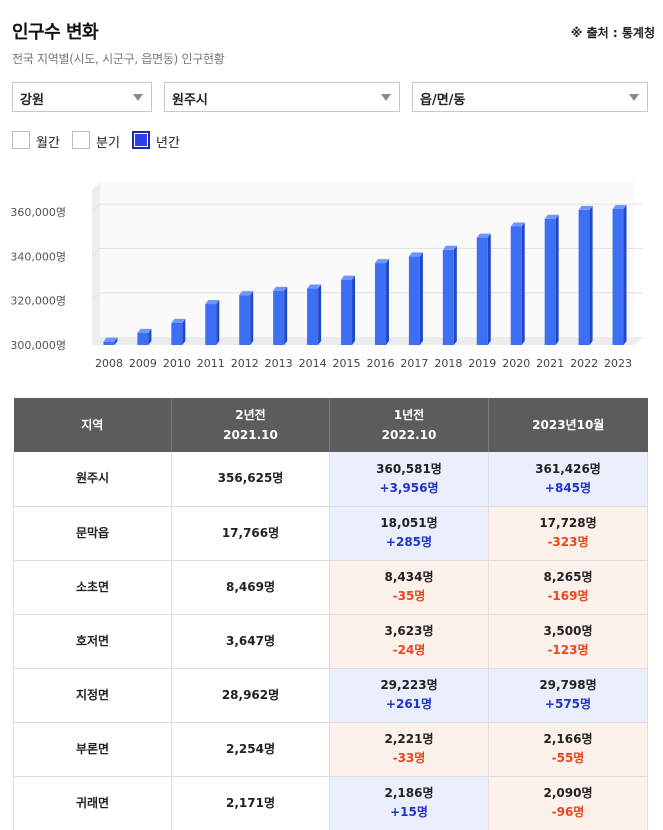  I want to click on two-years-ago-value: 17,766명, so click(250, 532).